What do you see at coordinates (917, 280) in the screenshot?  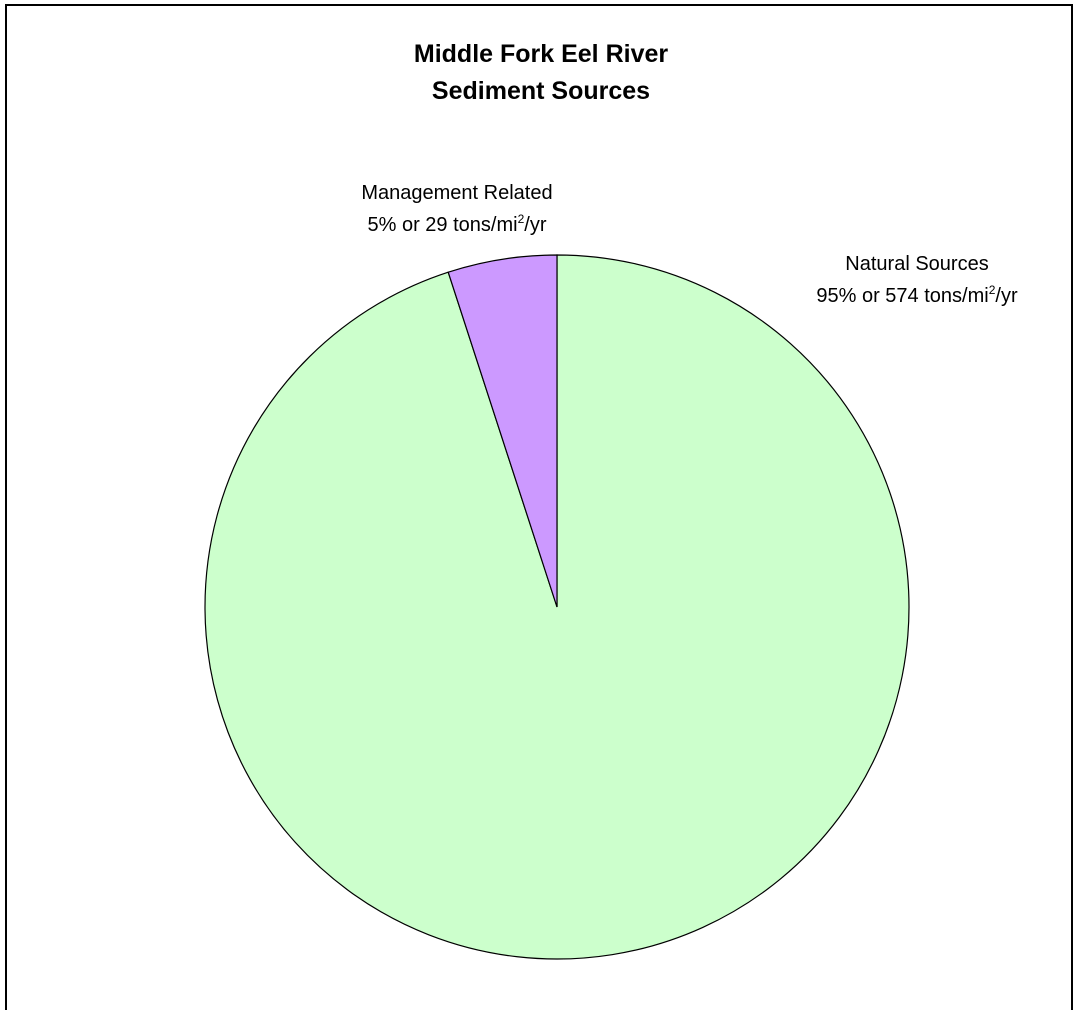 I see `slice-label-natural-sources: Natural Sources 95% or 574 tons/mi2/yr` at bounding box center [917, 280].